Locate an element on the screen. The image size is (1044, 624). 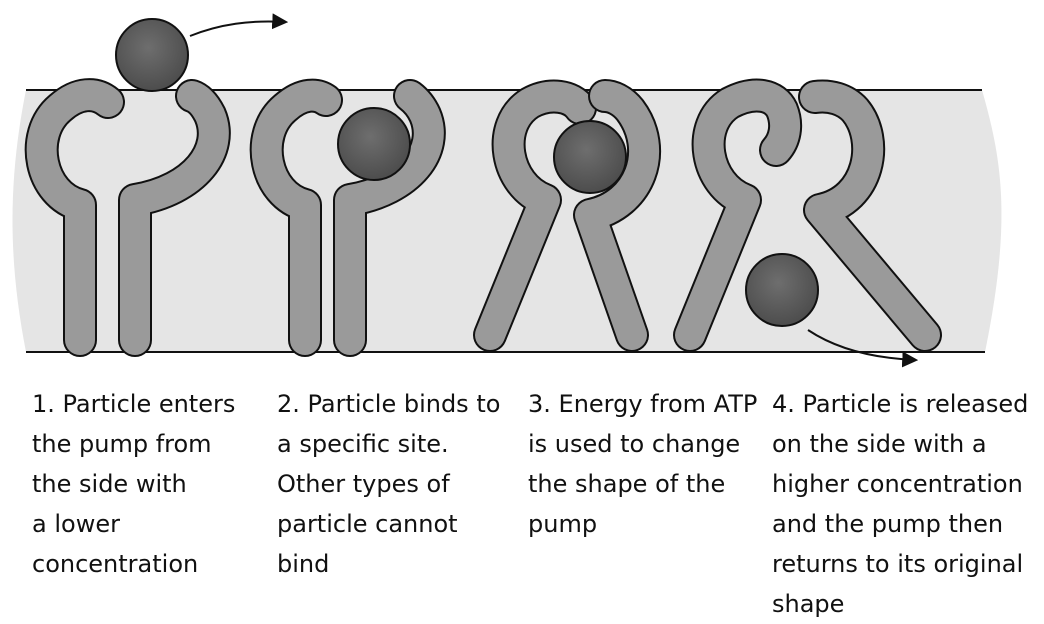
caption-line: Other types of is located at coordinates (363, 484).